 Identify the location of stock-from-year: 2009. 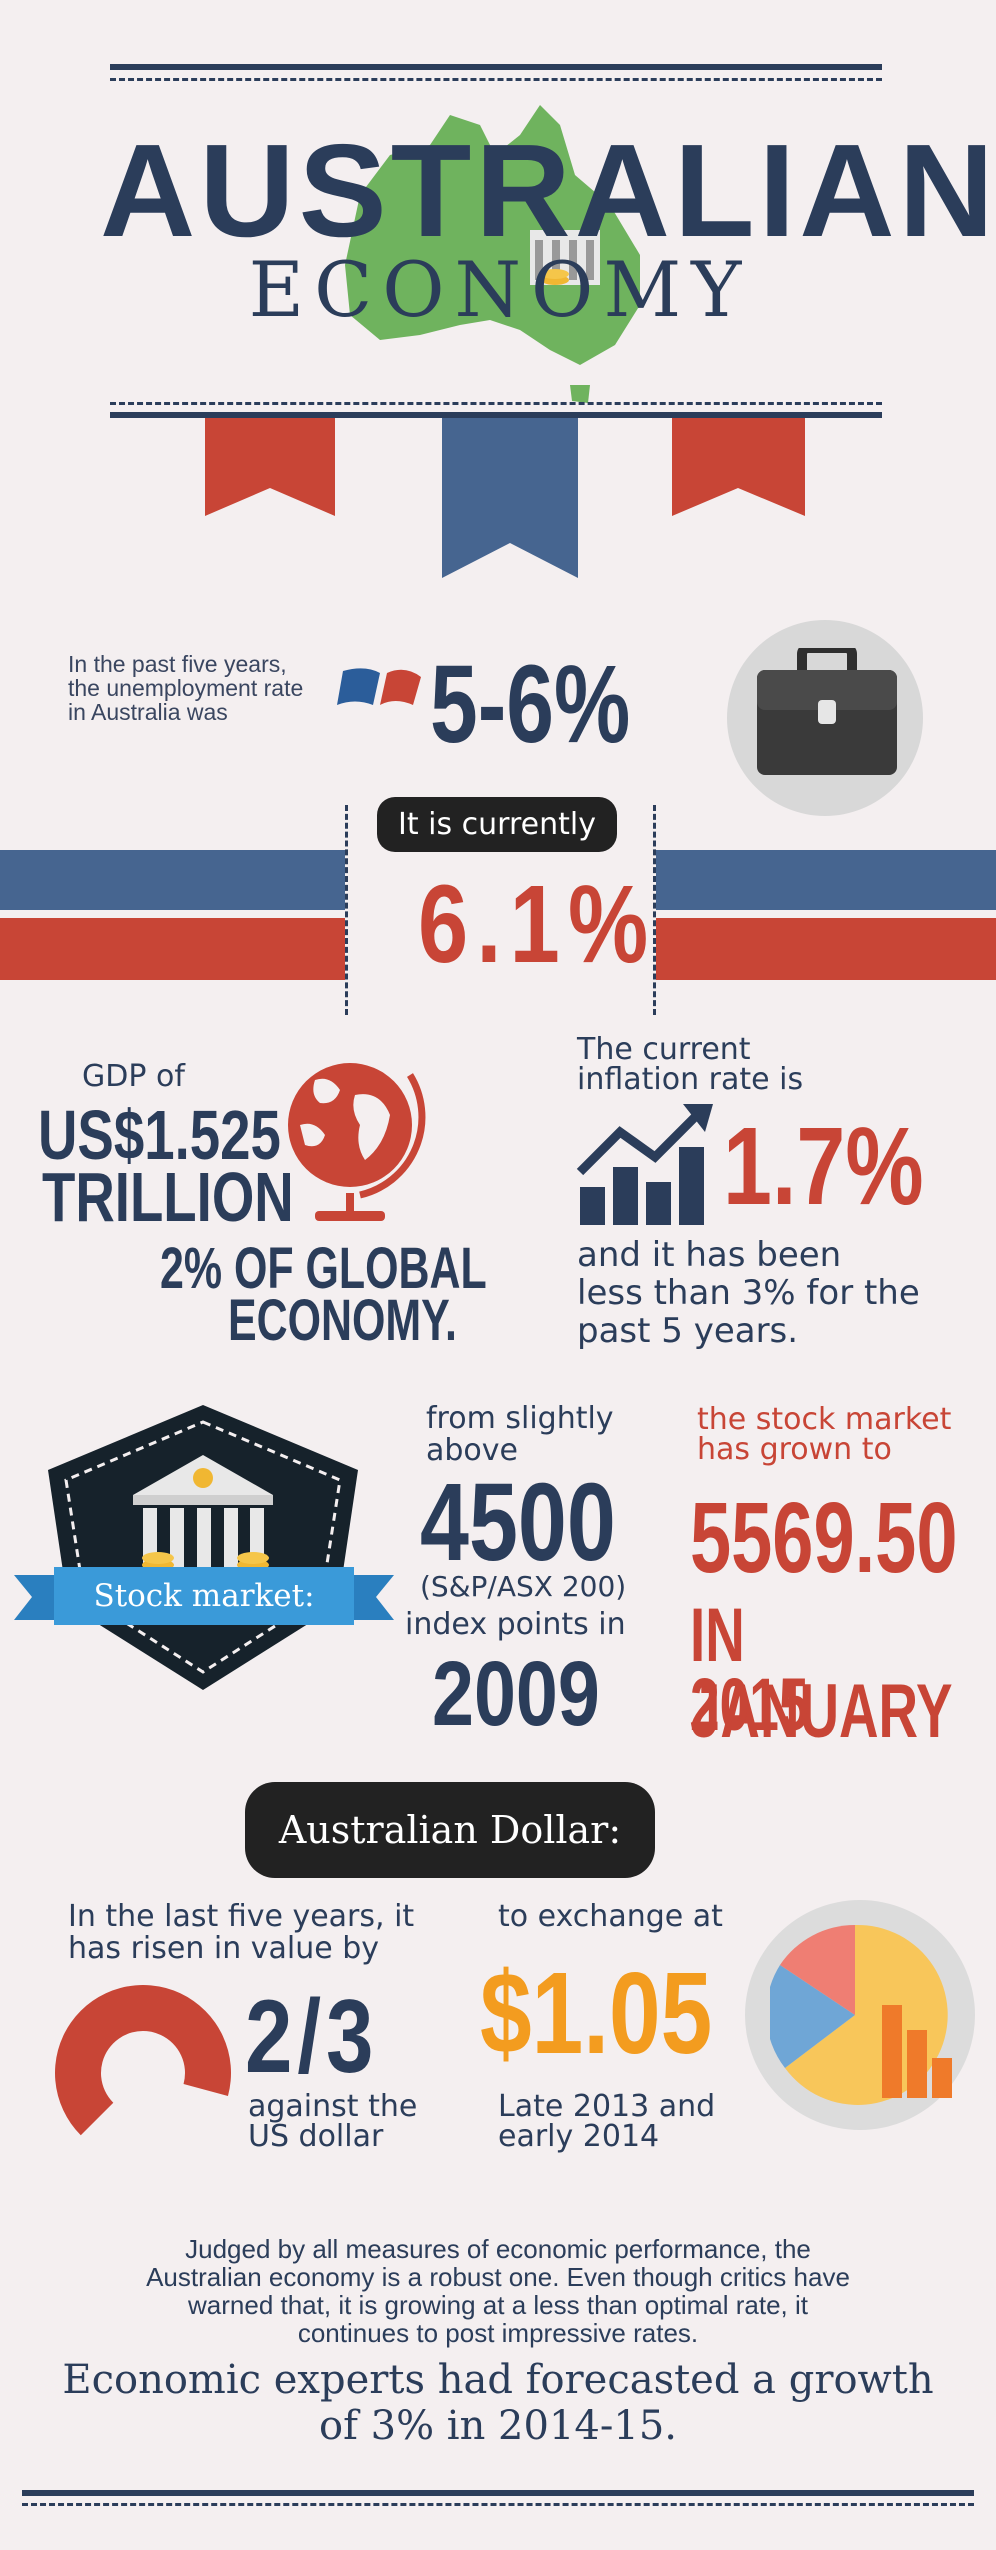
(516, 1694).